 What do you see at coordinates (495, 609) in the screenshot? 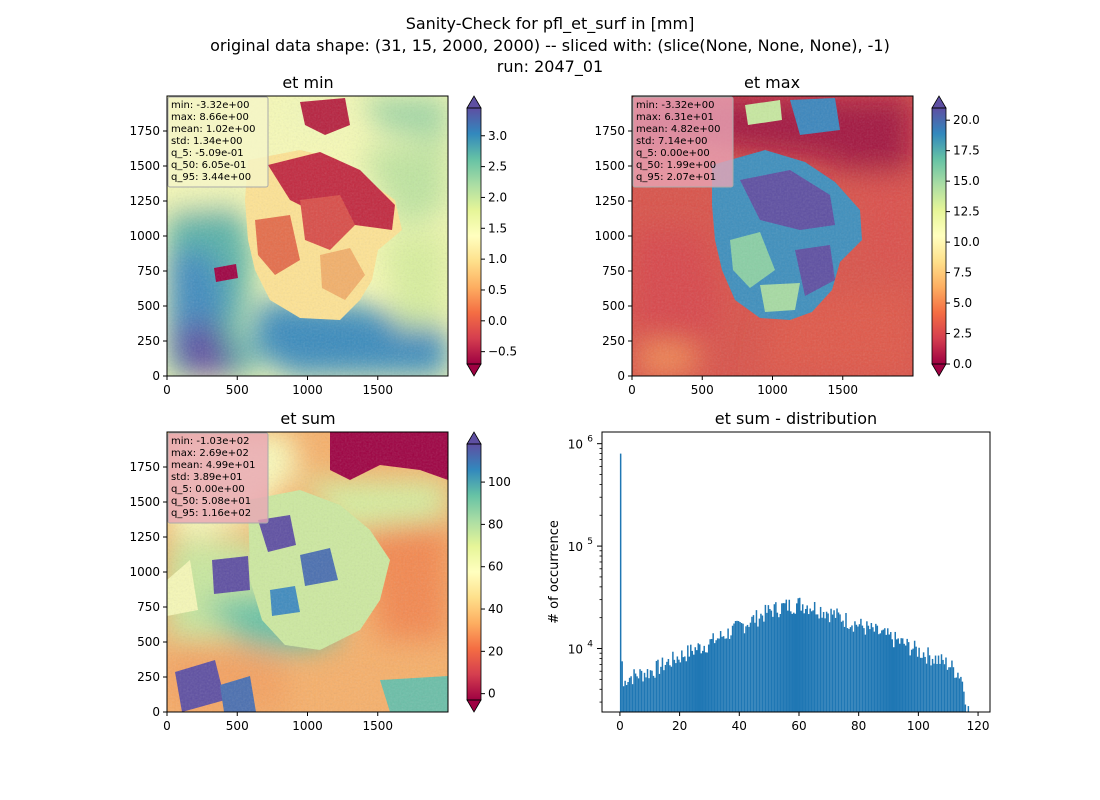
I see `colorbar-tick-label: 40` at bounding box center [495, 609].